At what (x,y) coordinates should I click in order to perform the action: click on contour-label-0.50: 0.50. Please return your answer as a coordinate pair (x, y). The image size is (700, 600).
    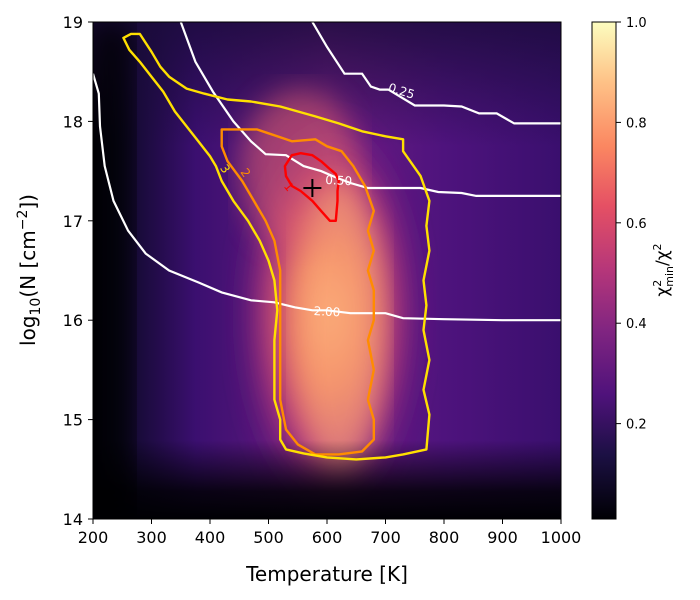
    Looking at the image, I should click on (338, 180).